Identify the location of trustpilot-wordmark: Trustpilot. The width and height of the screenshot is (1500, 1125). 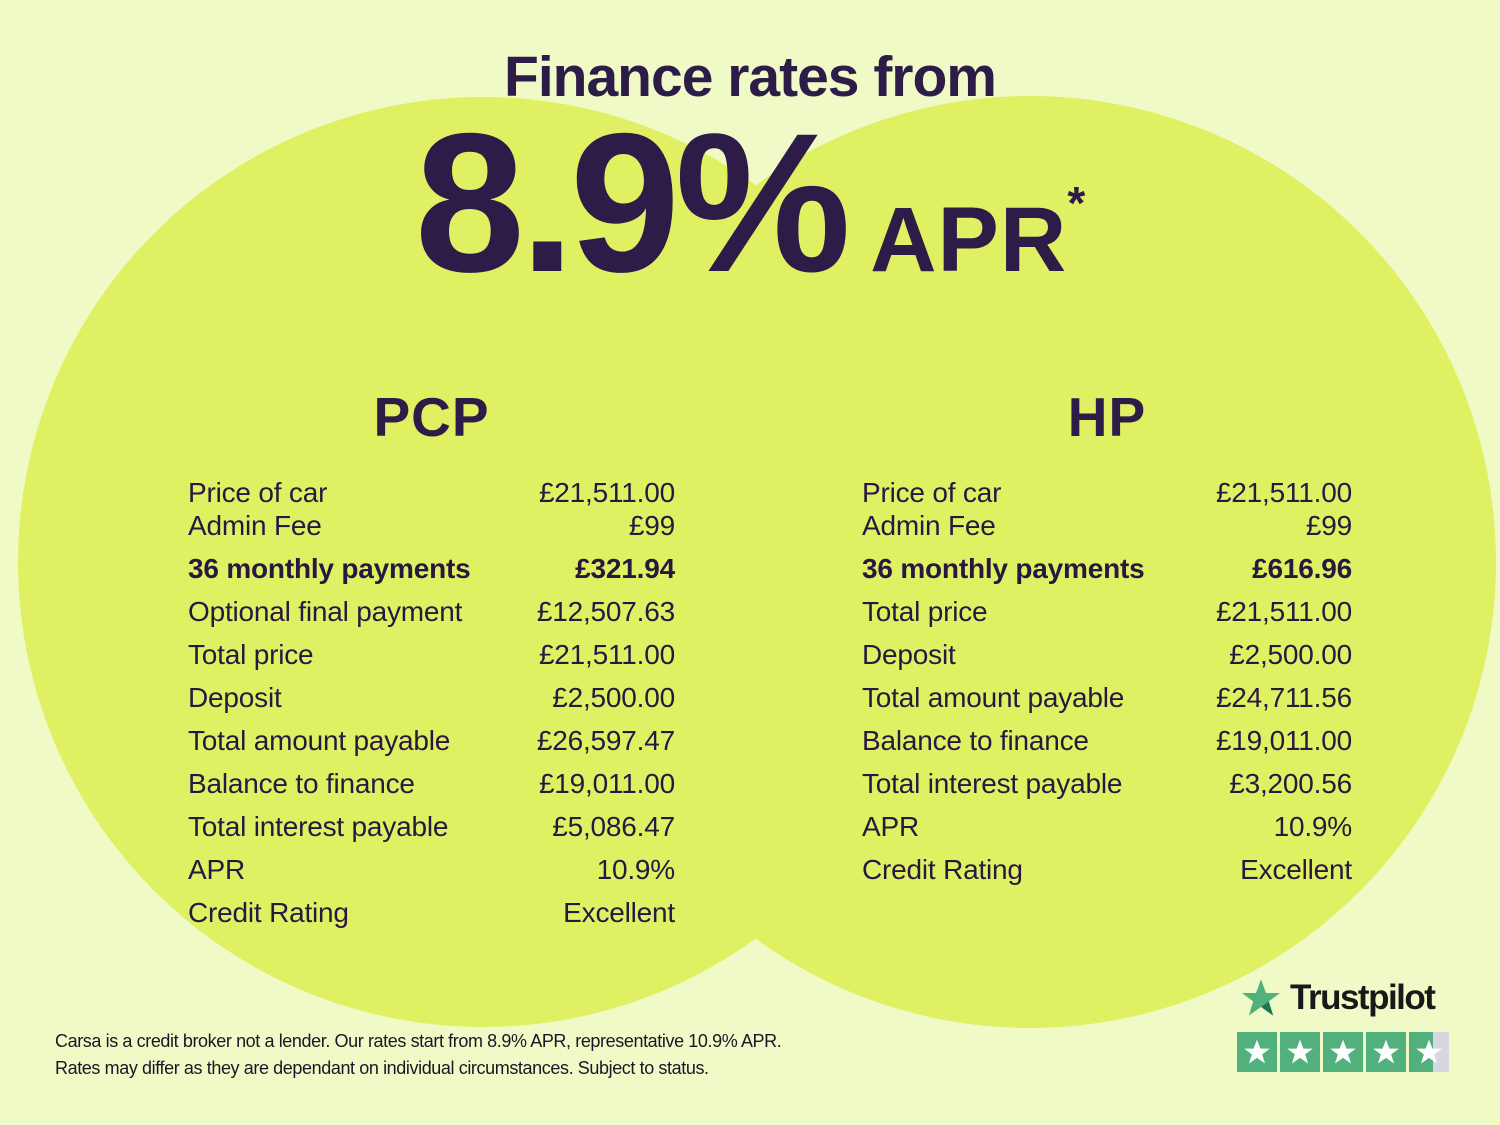
(1363, 997).